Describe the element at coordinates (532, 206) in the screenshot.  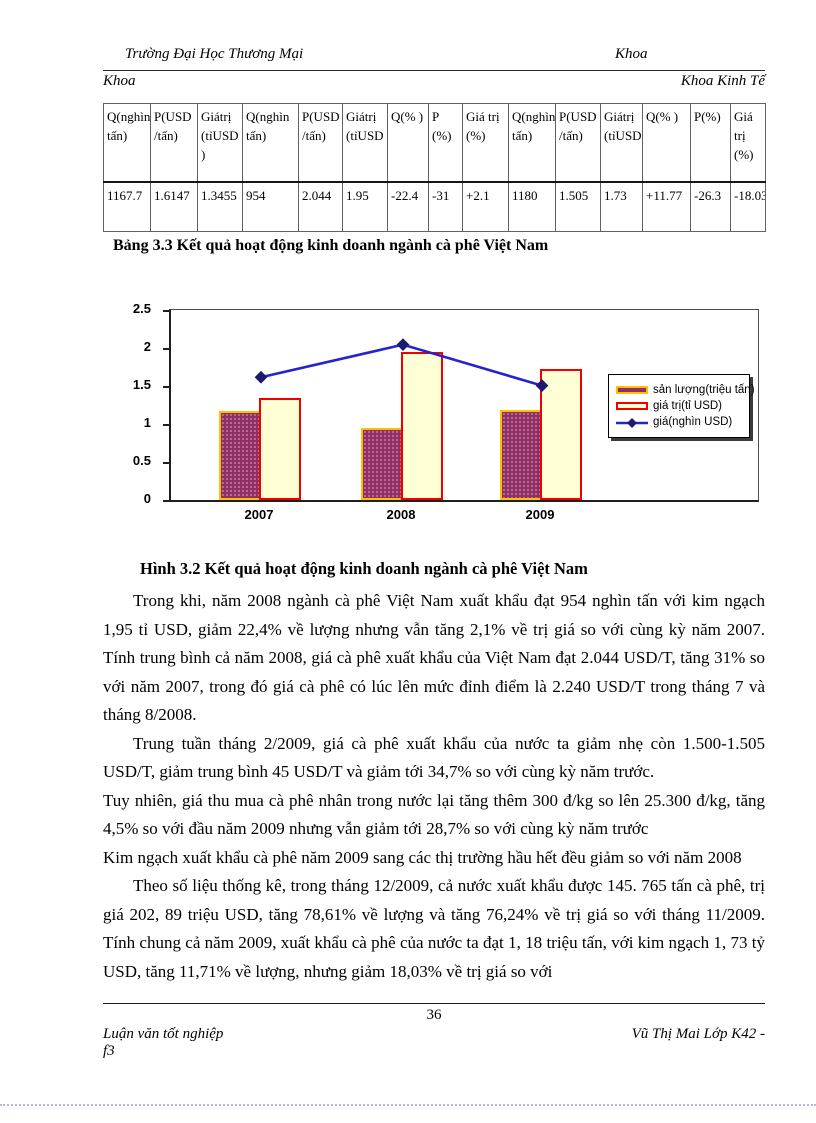
I see `table-cell: 1180` at that location.